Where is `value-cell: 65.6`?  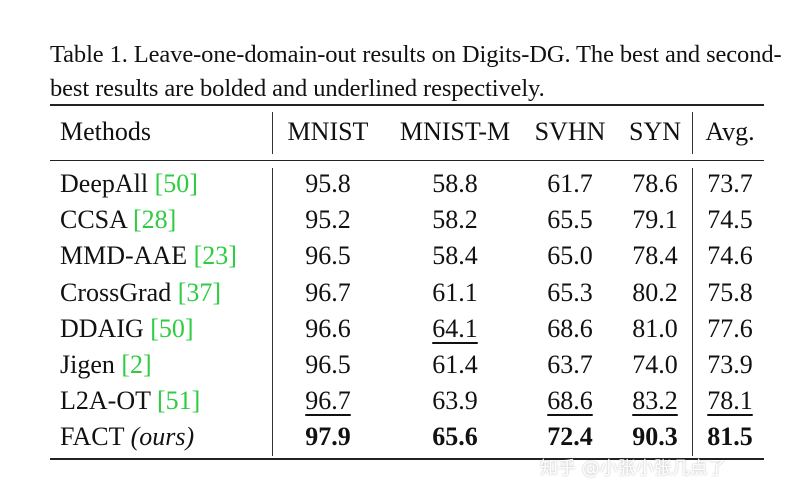
value-cell: 65.6 is located at coordinates (455, 437).